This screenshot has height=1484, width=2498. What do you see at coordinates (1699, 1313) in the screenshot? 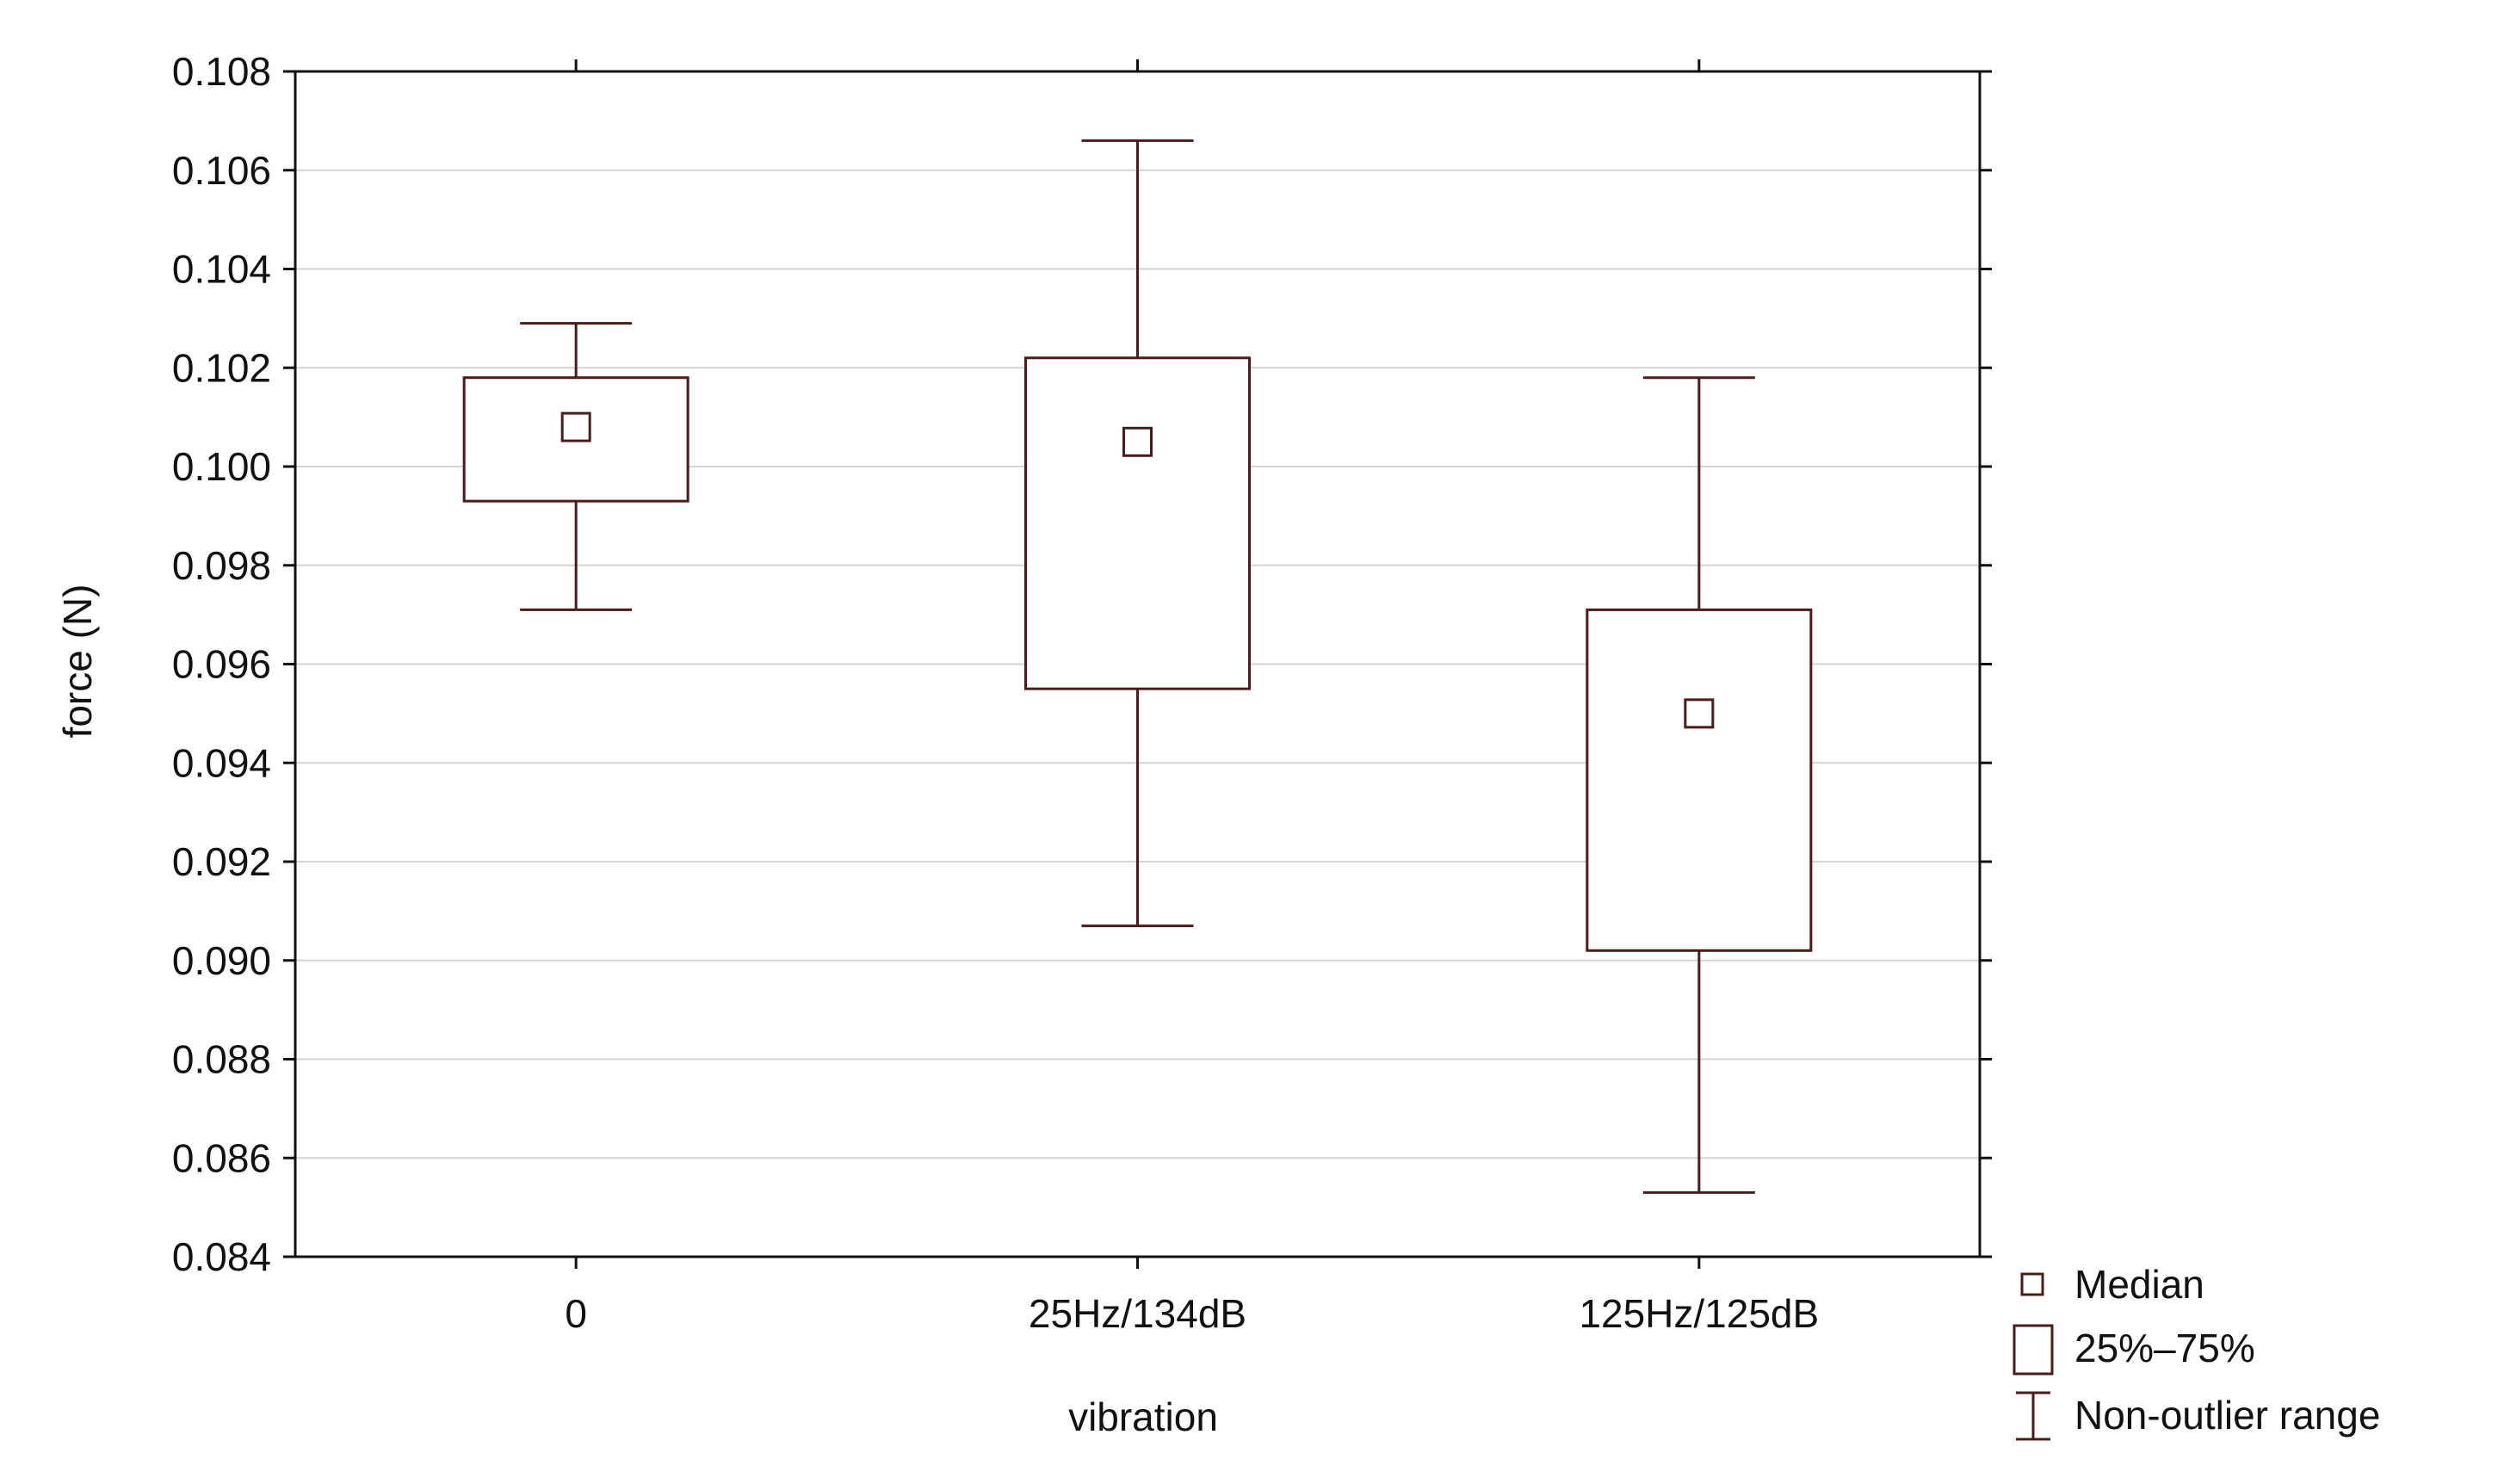
I see `x-tick-label: 125Hz/125dB` at bounding box center [1699, 1313].